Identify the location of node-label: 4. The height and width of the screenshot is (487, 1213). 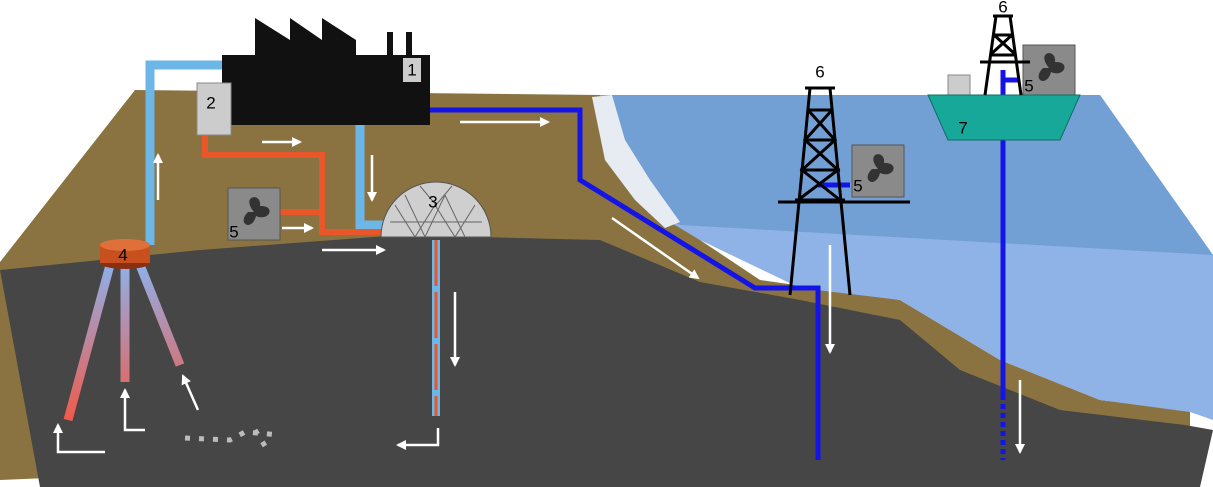
(122, 254).